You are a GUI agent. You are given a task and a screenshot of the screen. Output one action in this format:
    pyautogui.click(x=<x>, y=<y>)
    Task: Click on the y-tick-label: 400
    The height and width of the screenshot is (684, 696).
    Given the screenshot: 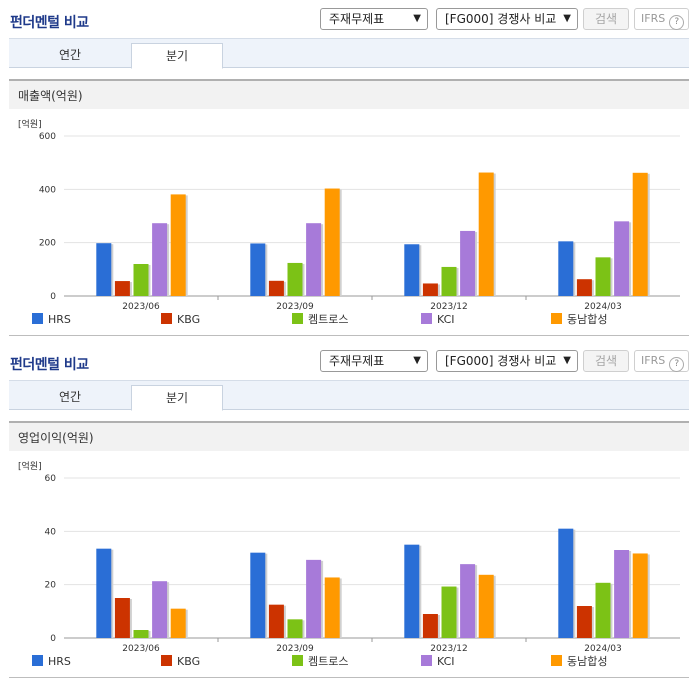 What is the action you would take?
    pyautogui.click(x=47, y=190)
    